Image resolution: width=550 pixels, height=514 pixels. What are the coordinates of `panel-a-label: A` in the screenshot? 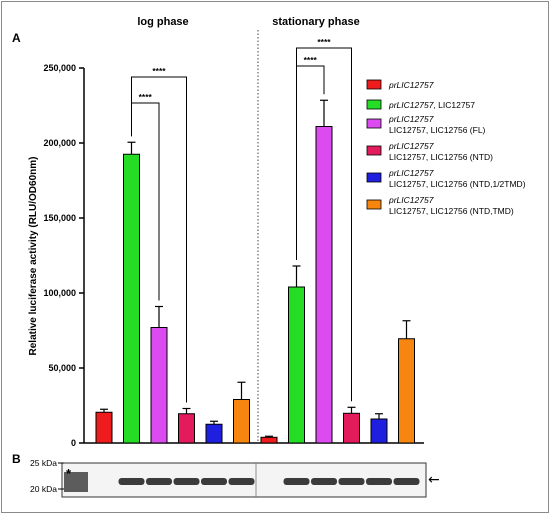 It's located at (16, 38).